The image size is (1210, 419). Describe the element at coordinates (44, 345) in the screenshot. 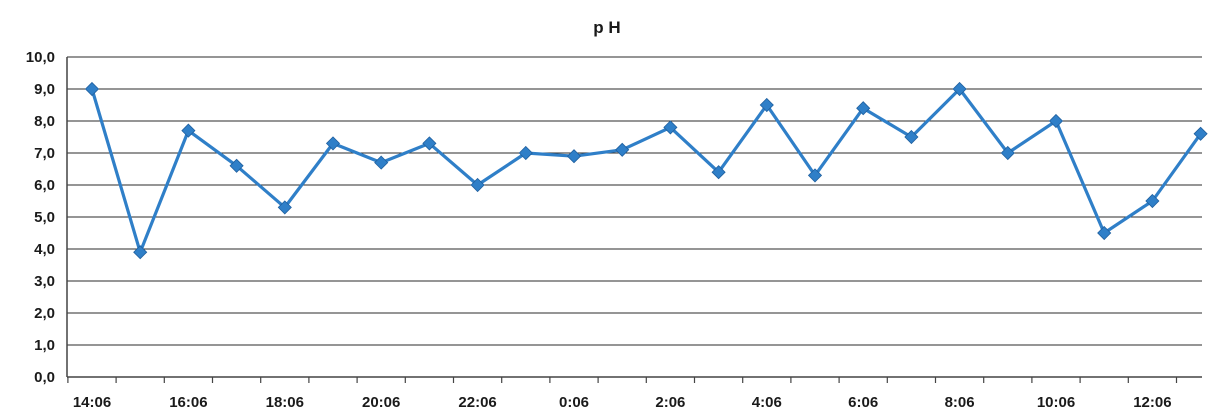

I see `y-tick-label-1: 1,0` at that location.